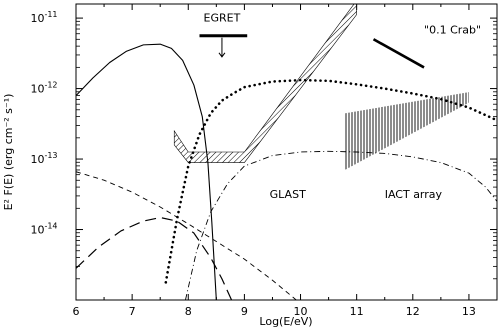  Describe the element at coordinates (8, 152) in the screenshot. I see `y-axis-label: E² F(E) (erg cm⁻² s⁻¹)` at that location.